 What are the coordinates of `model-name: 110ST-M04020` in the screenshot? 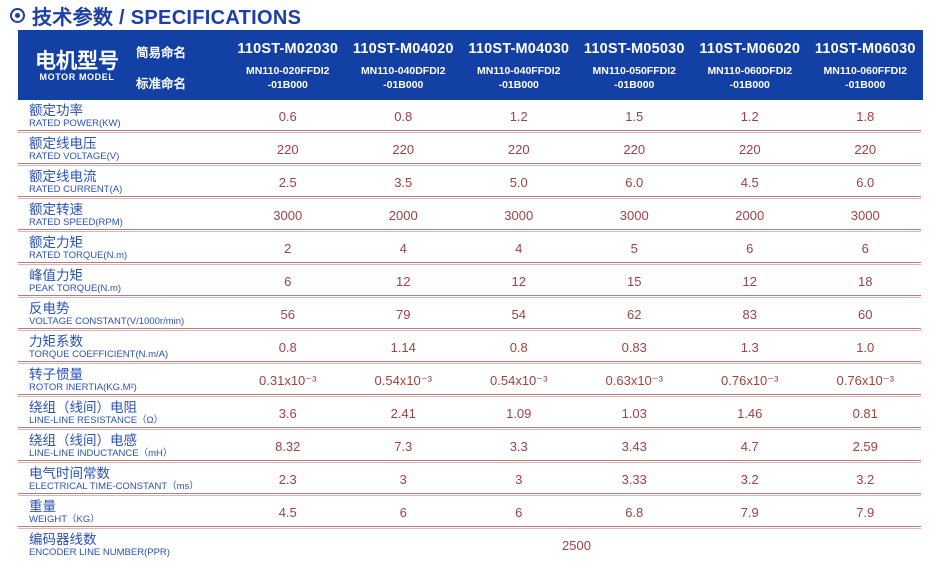 It's located at (403, 49).